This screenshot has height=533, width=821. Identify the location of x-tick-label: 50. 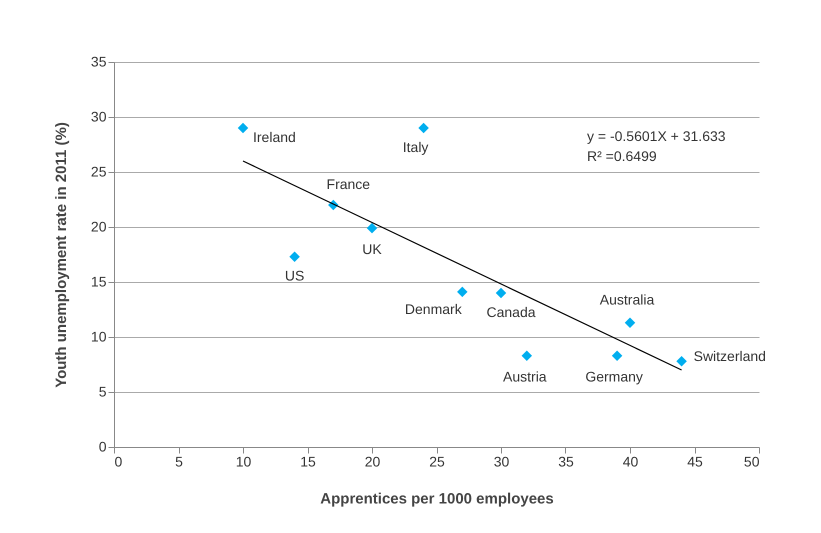
(752, 462).